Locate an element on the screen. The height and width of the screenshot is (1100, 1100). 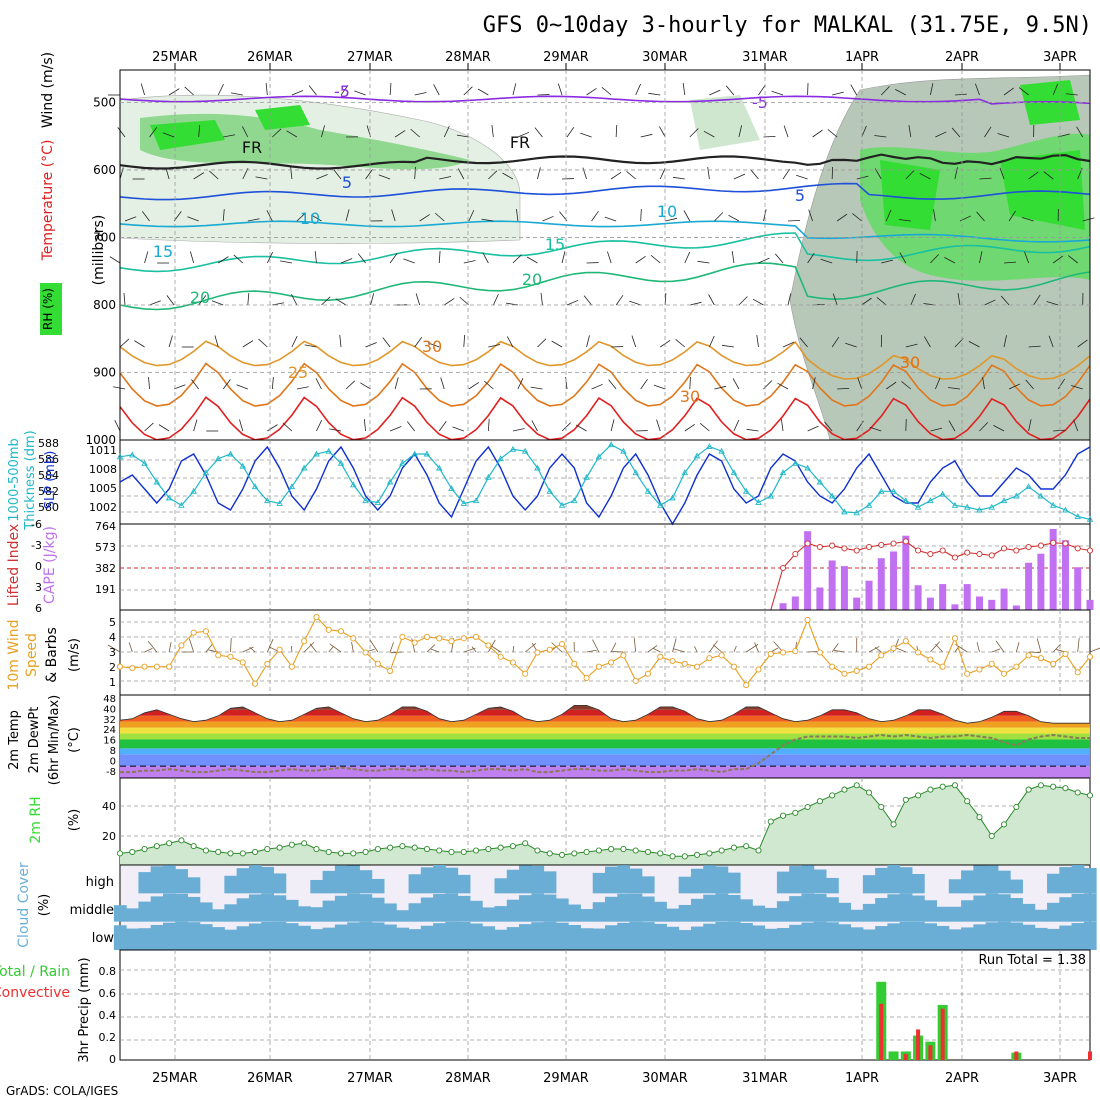
contour-label: 30 is located at coordinates (432, 346).